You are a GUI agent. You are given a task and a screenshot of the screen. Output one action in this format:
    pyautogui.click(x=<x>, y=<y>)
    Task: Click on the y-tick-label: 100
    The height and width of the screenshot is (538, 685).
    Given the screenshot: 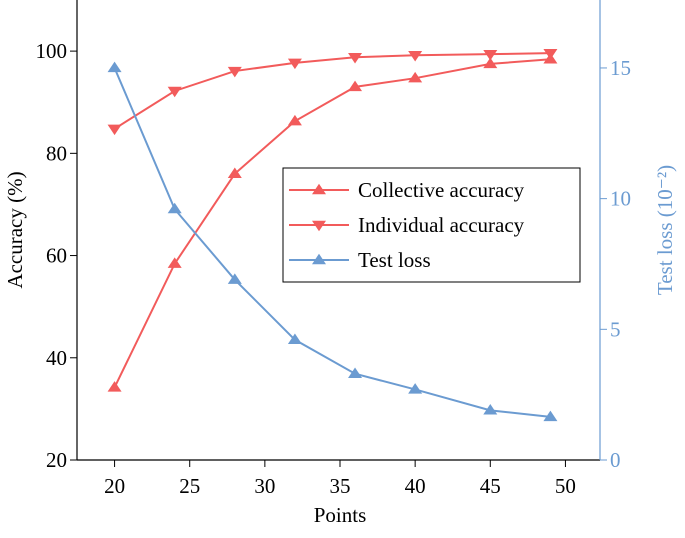 What is the action you would take?
    pyautogui.click(x=52, y=51)
    